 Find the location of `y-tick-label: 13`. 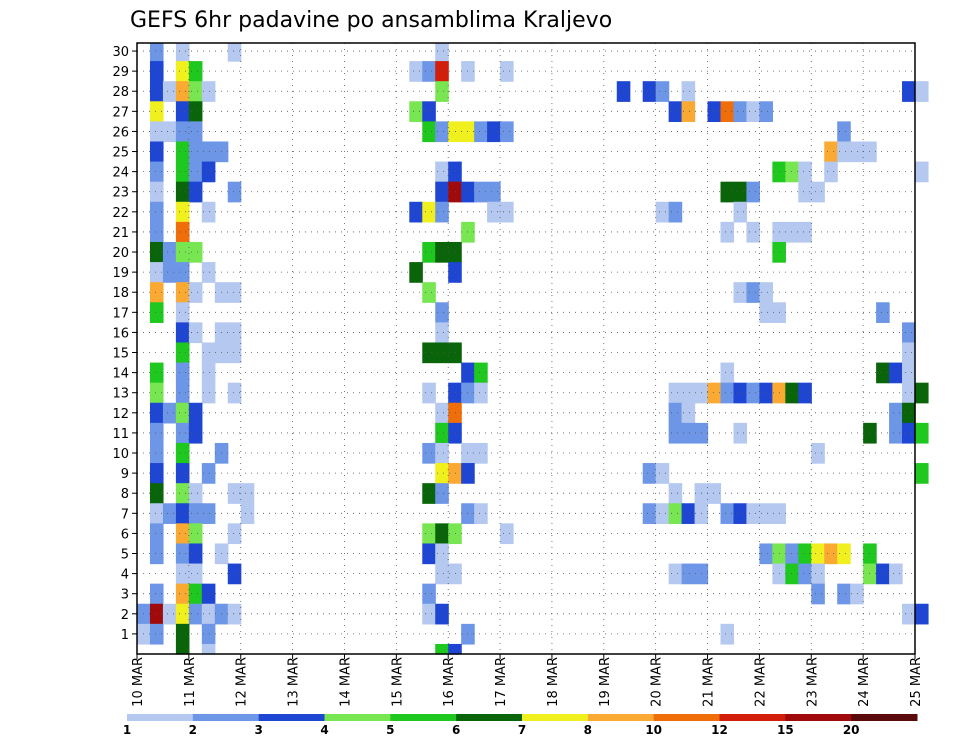

y-tick-label: 13 is located at coordinates (120, 394).